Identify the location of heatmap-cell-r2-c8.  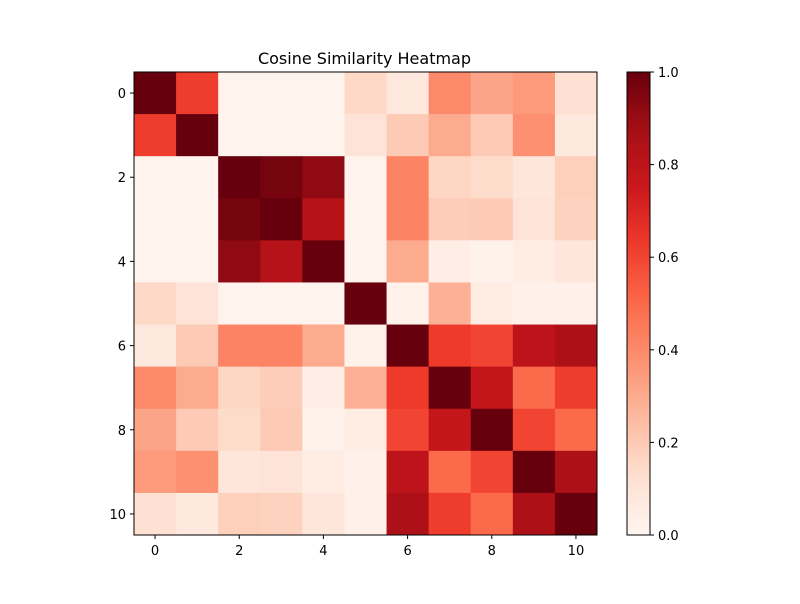
(492, 177).